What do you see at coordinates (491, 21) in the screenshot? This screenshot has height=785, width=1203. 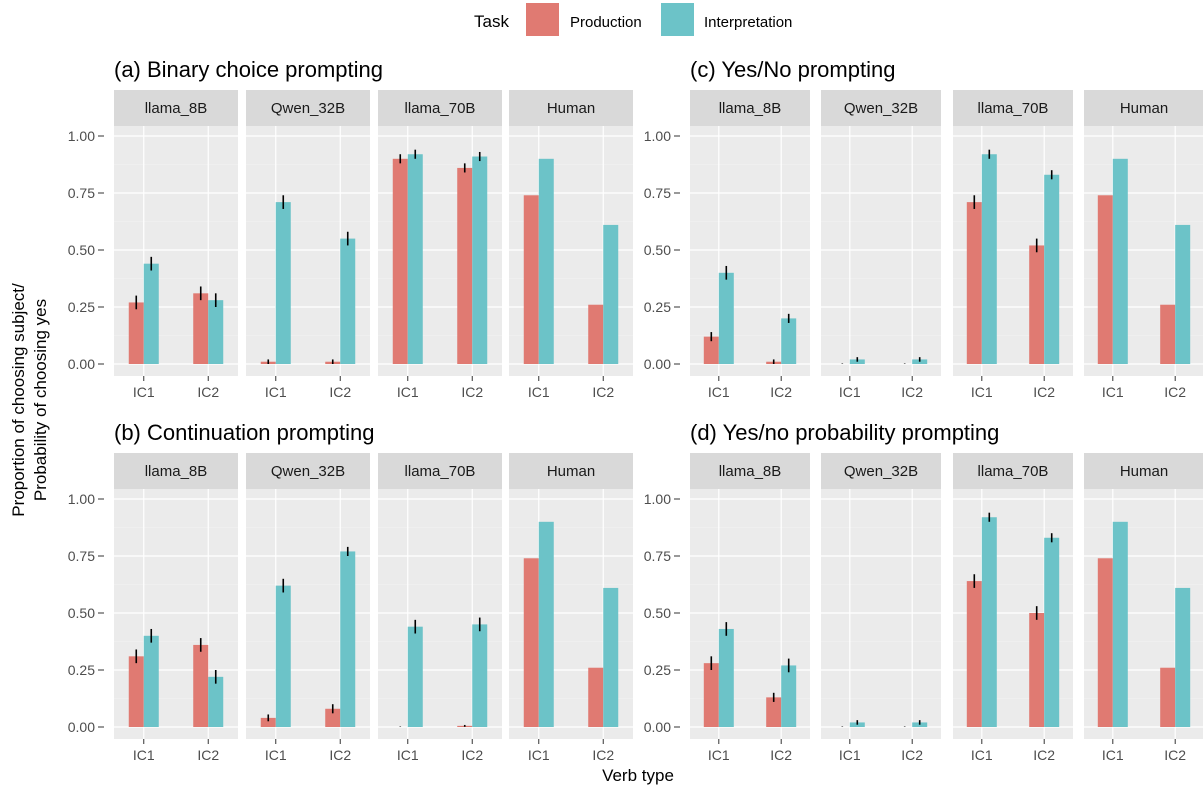 I see `legend-title: Task` at bounding box center [491, 21].